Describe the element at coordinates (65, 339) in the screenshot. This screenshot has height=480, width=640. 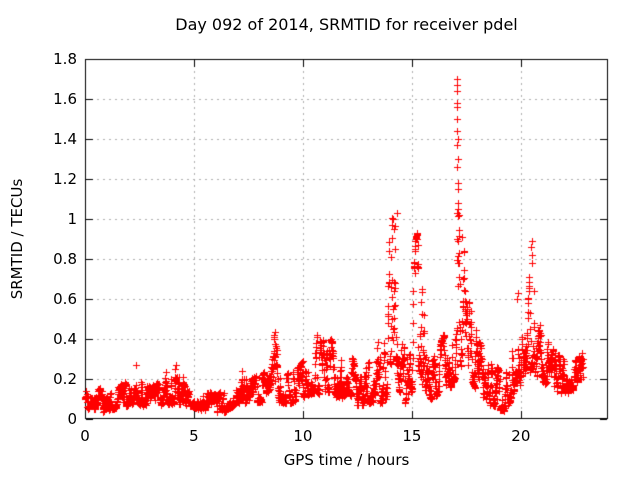
I see `y-tick-label: 0.4` at that location.